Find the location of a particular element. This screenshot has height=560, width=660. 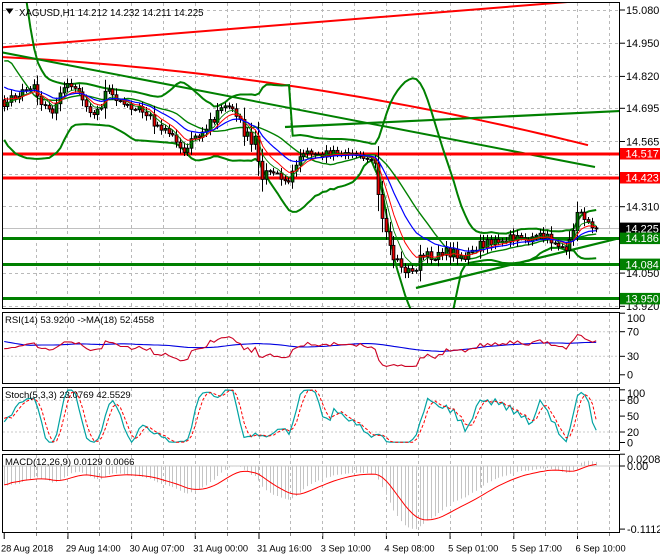

svg-text: 0.0208 is located at coordinates (643, 460).